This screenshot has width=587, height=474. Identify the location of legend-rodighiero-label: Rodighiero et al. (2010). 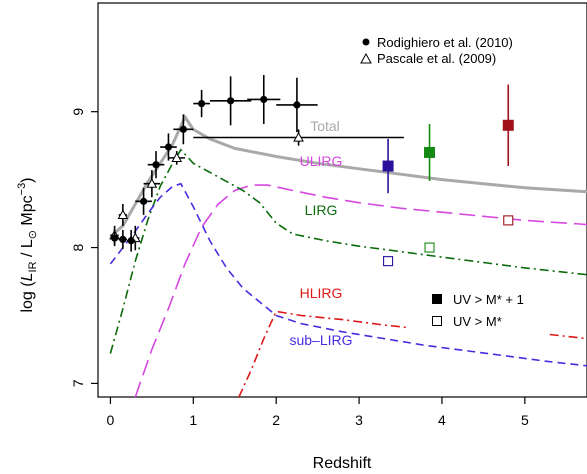
(445, 42).